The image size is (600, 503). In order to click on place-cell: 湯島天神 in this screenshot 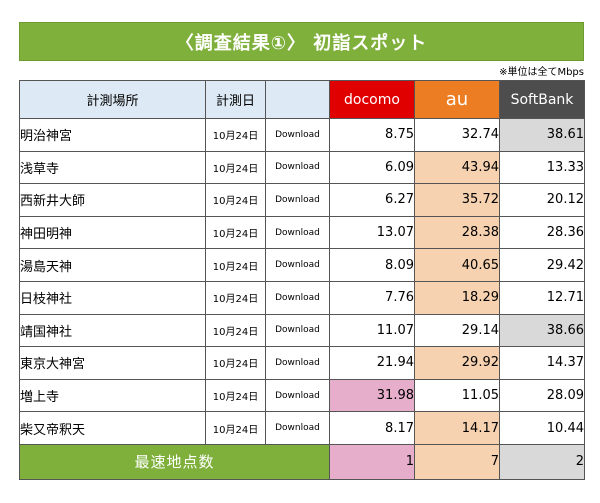, I will do `click(112, 265)`.